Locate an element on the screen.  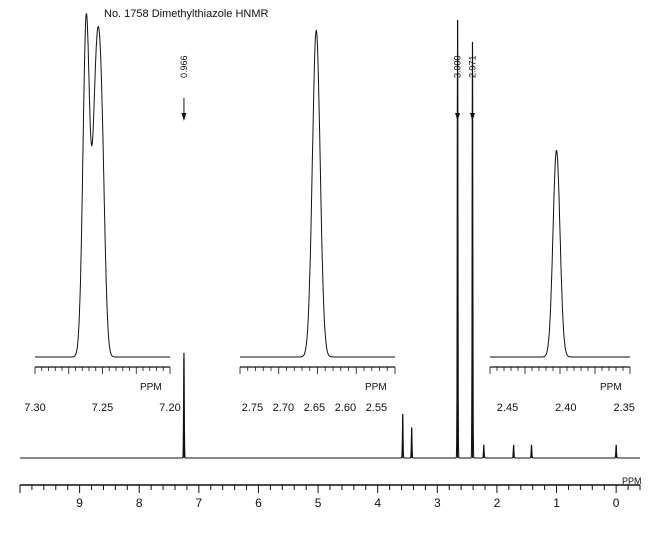
inset-3-unit: PPM is located at coordinates (611, 387).